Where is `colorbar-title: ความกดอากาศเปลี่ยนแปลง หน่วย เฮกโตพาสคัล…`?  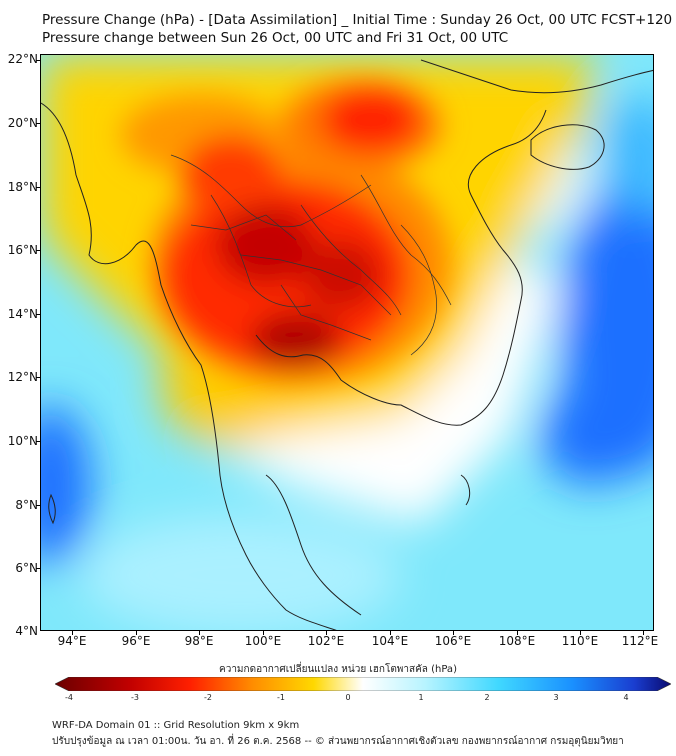
colorbar-title: ความกดอากาศเปลี่ยนแปลง หน่วย เฮกโตพาสคัล… is located at coordinates (338, 669).